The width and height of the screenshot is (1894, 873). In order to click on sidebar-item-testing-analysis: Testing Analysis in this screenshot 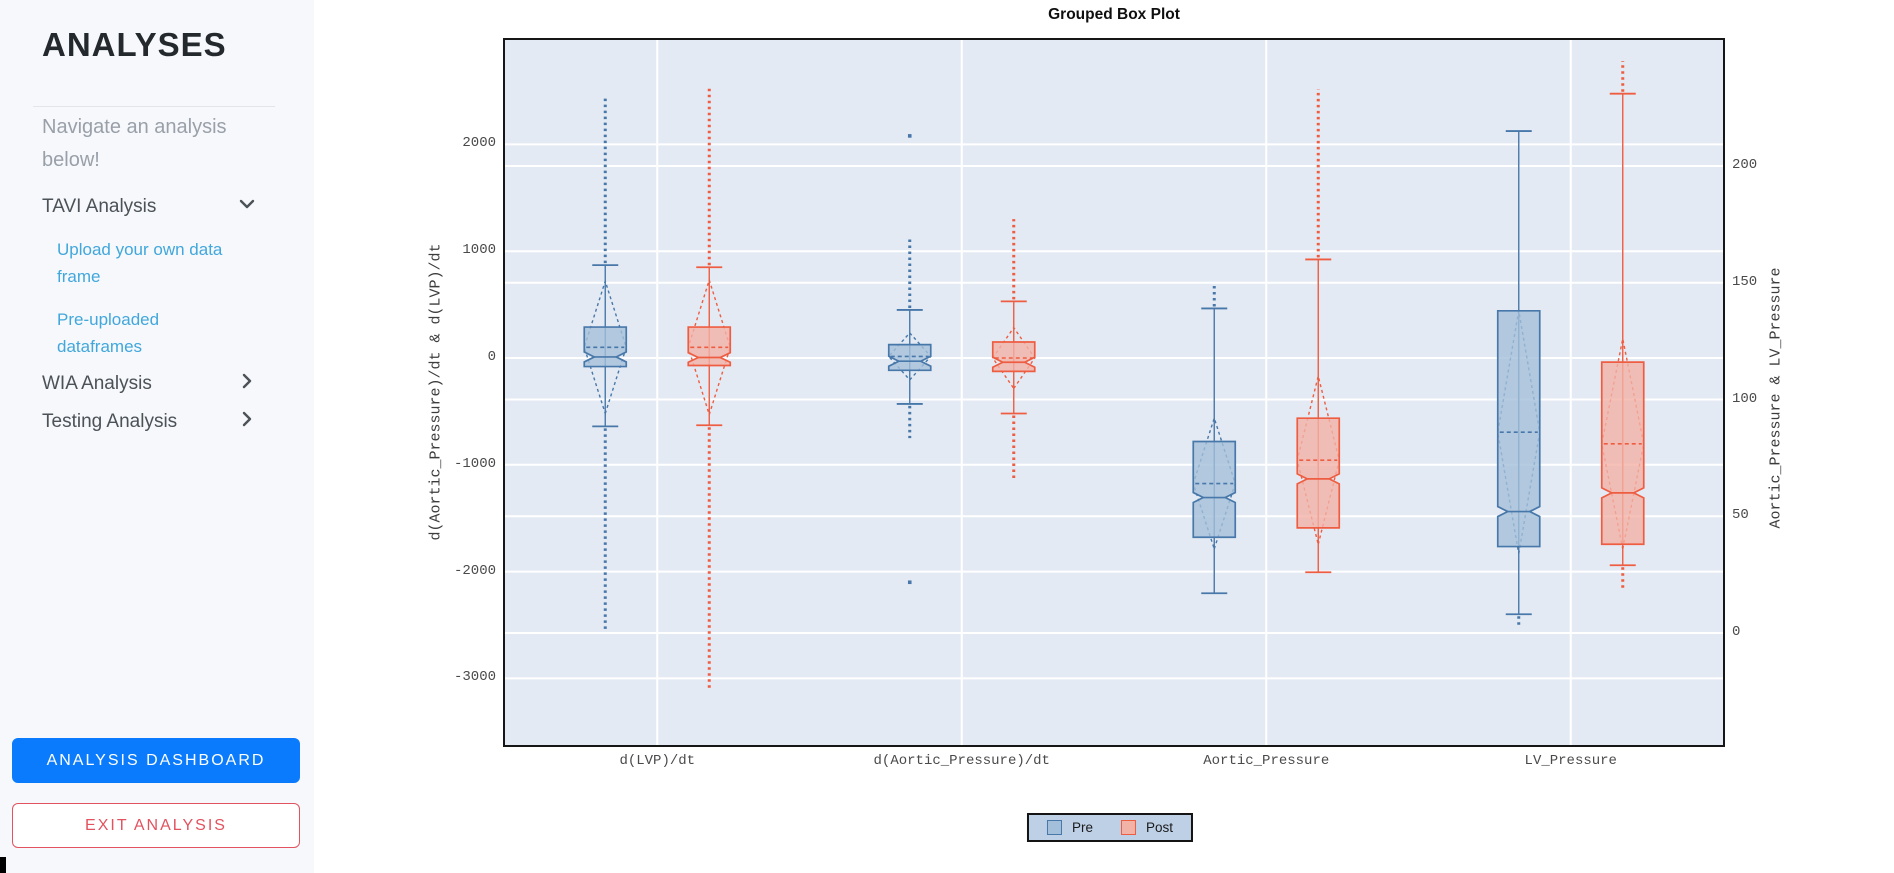, I will do `click(149, 421)`.